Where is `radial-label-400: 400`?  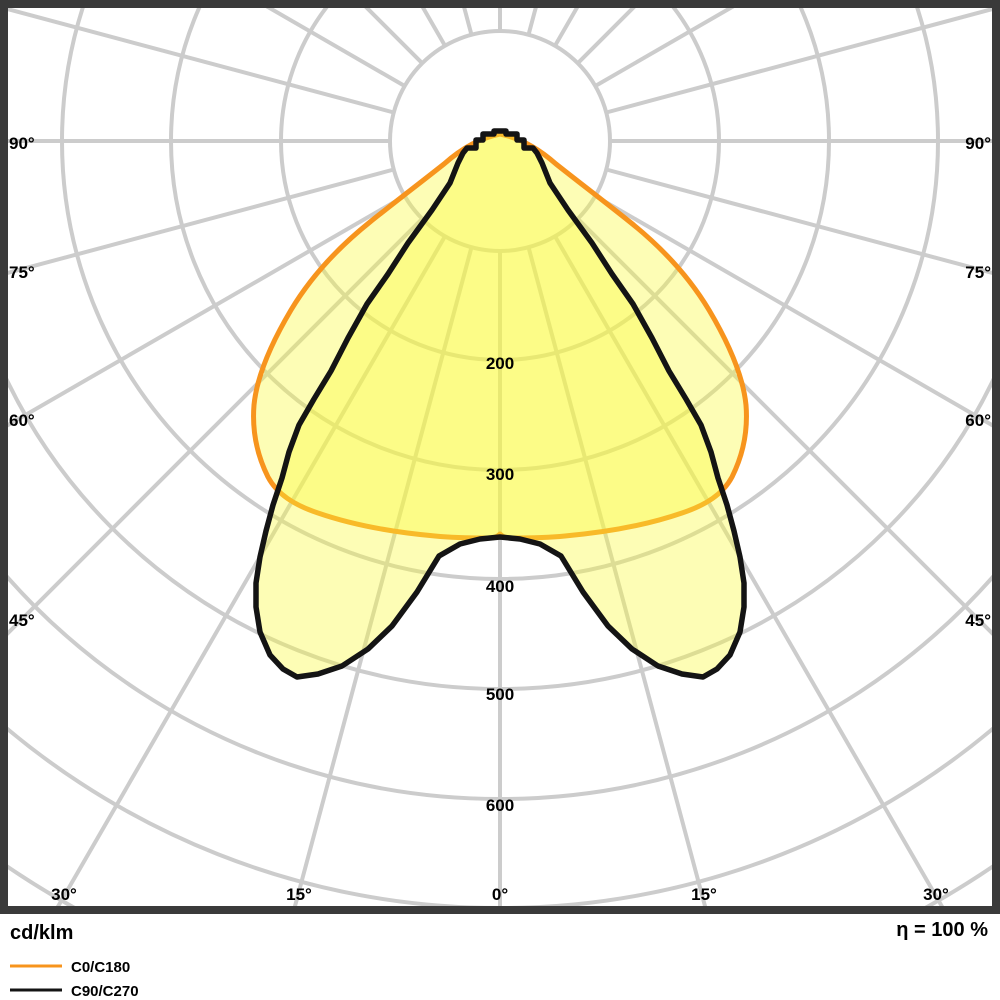 radial-label-400: 400 is located at coordinates (500, 586).